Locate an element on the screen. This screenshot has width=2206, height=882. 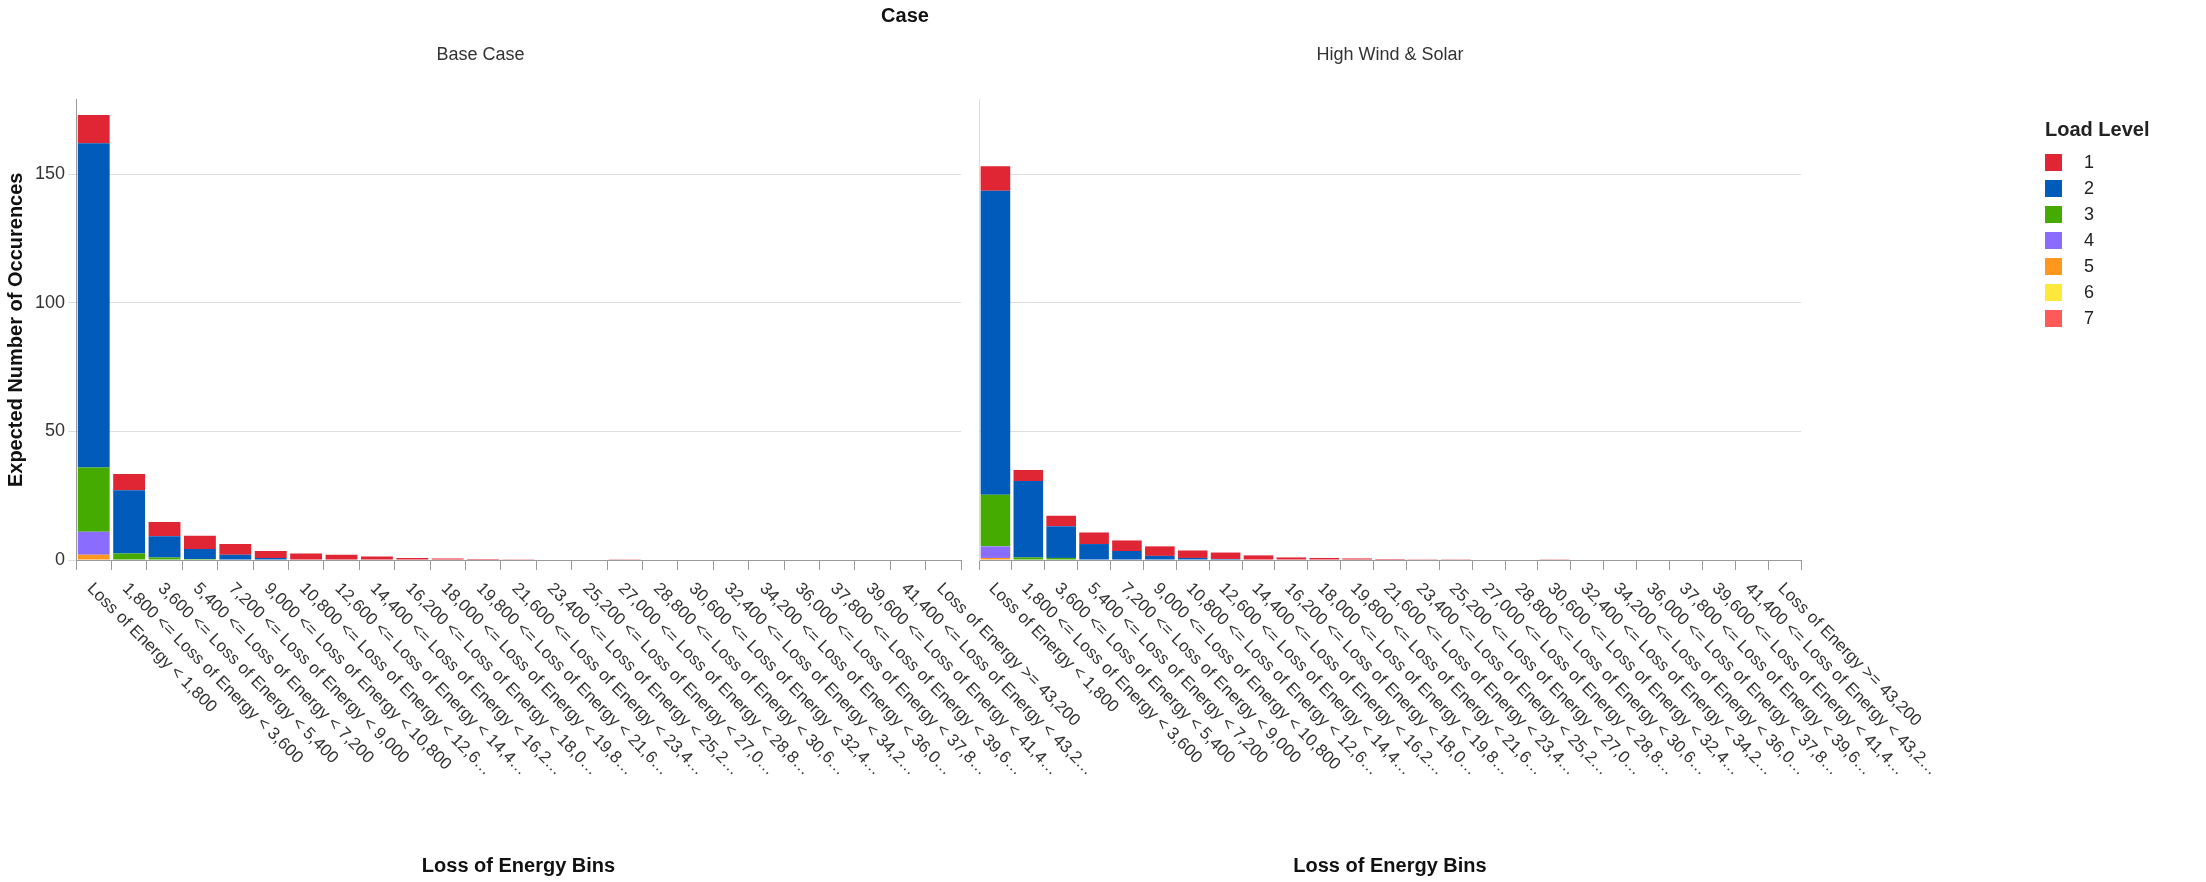
legend-label: 5 is located at coordinates (2089, 266).